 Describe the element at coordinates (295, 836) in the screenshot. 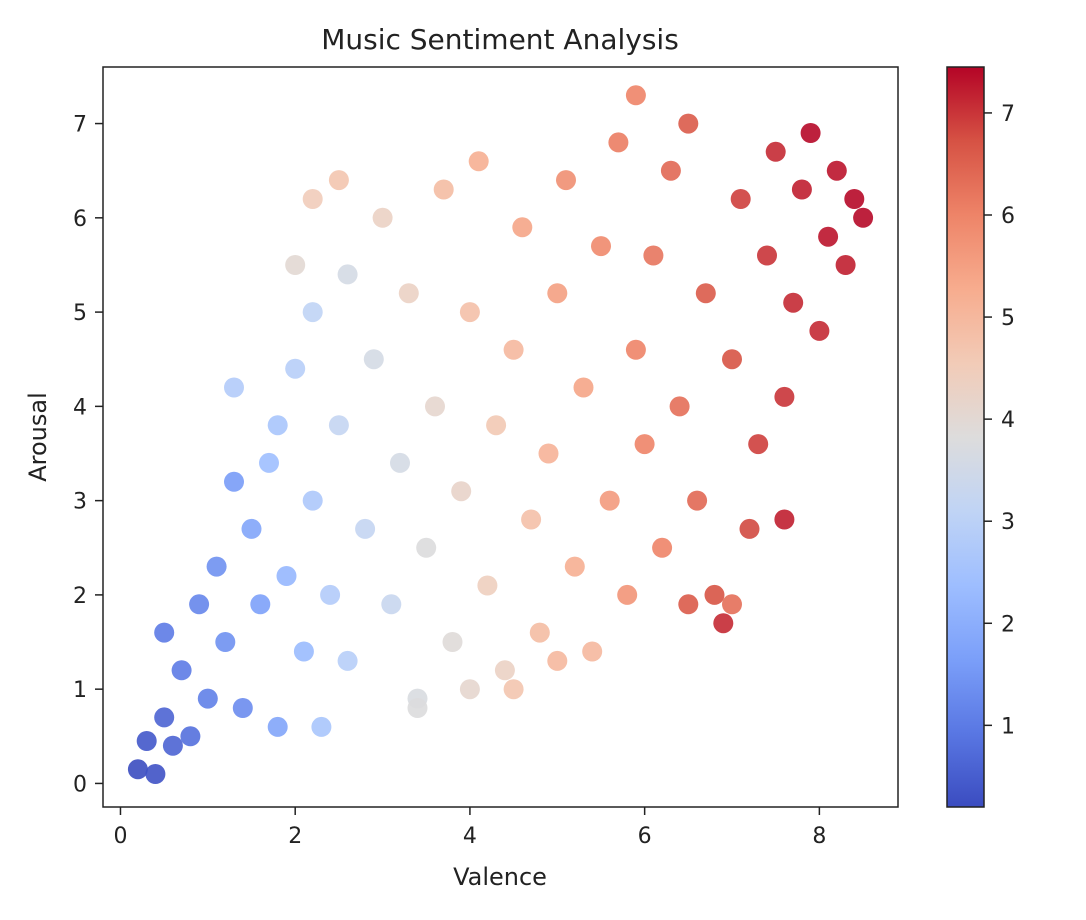

I see `x-tick-label-1: 2` at that location.